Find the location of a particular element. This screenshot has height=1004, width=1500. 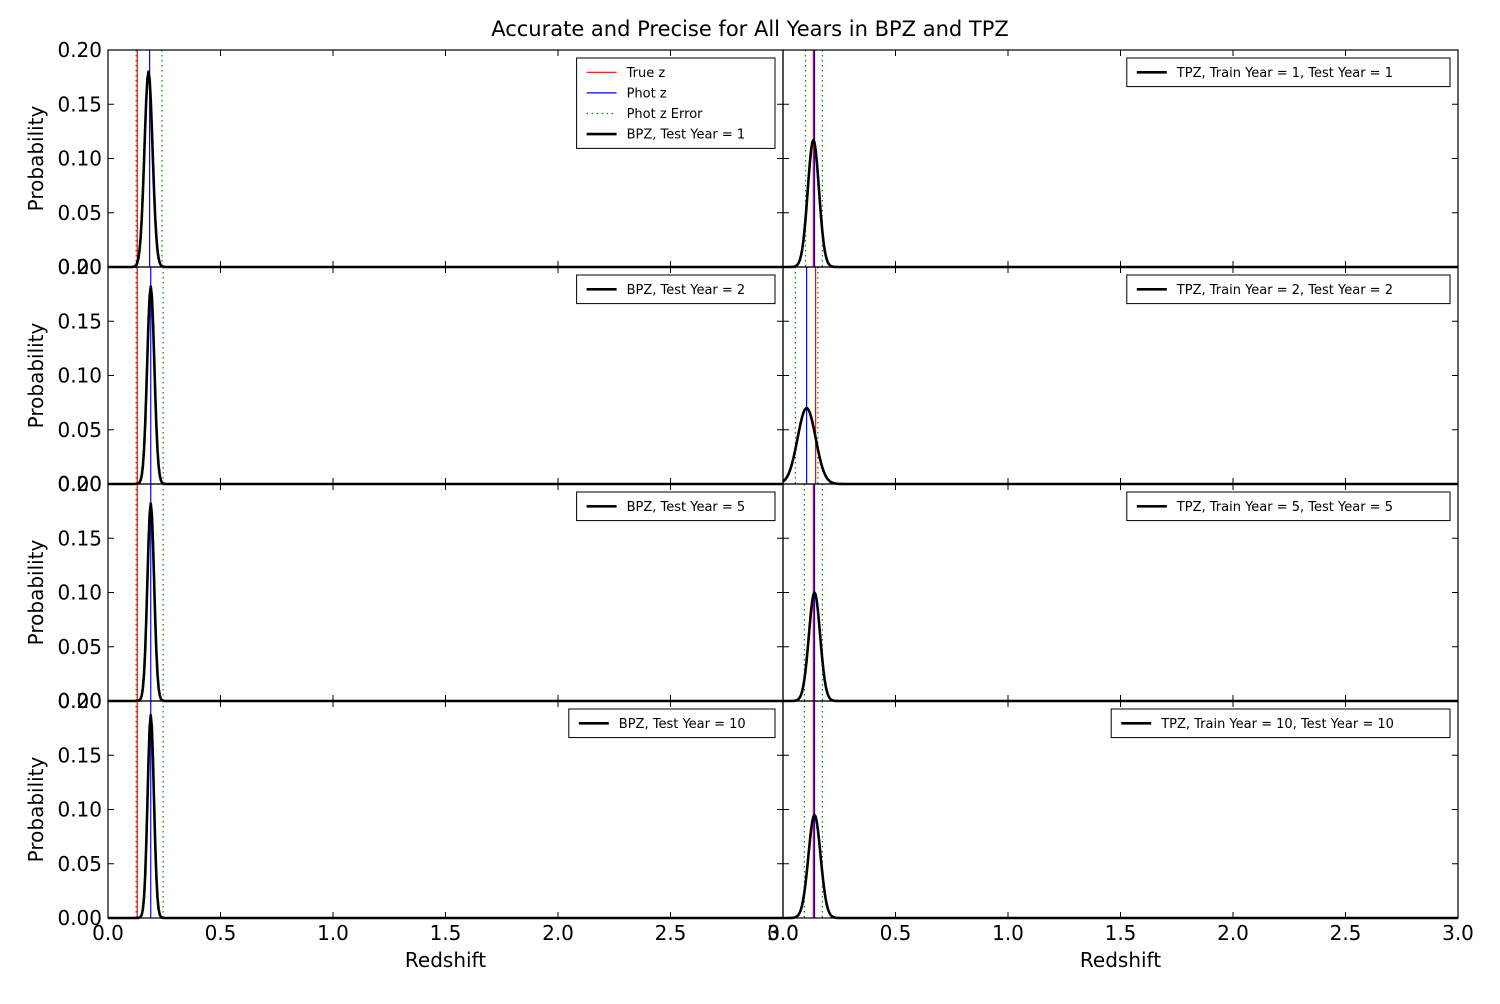

panel-7-ylabel: Probability is located at coordinates (36, 809).